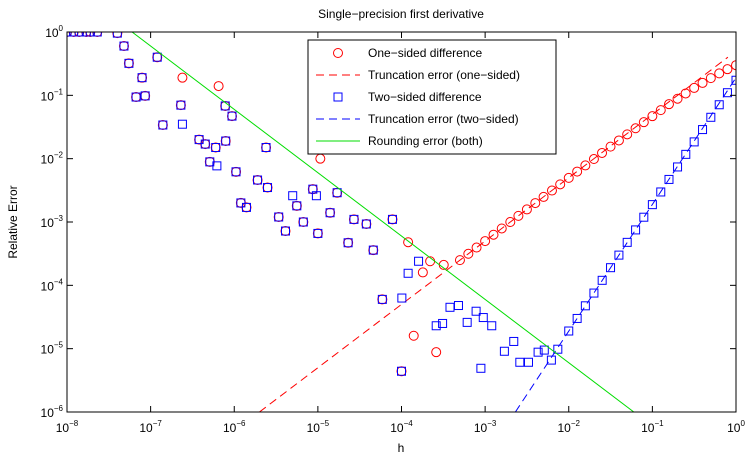  Describe the element at coordinates (444, 75) in the screenshot. I see `legend-label: Truncation error (one−sided)` at that location.